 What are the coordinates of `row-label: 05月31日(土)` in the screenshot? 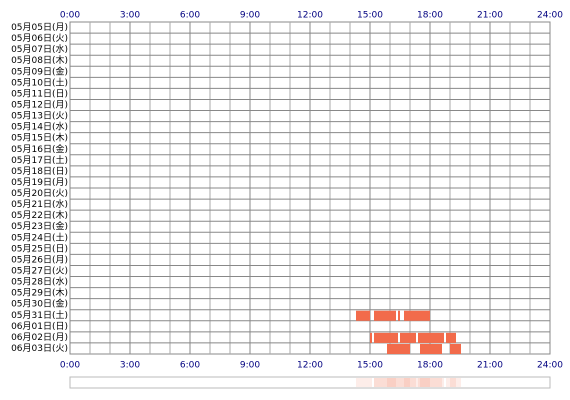 It's located at (39, 315).